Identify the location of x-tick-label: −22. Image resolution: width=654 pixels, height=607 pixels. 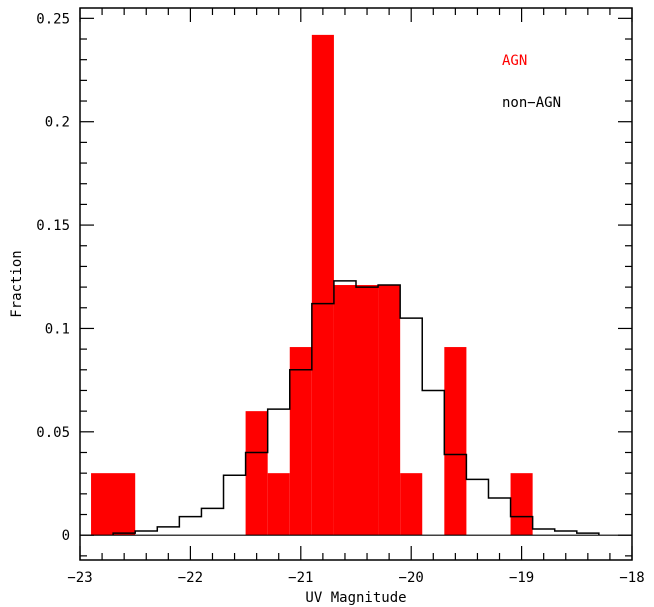
(190, 578).